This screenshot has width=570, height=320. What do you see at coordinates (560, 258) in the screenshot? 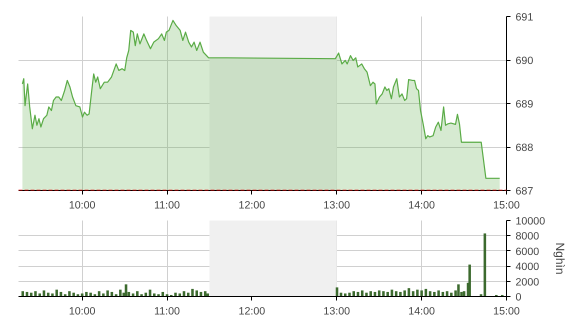
I see `y-axis-title: Nghìn` at bounding box center [560, 258].